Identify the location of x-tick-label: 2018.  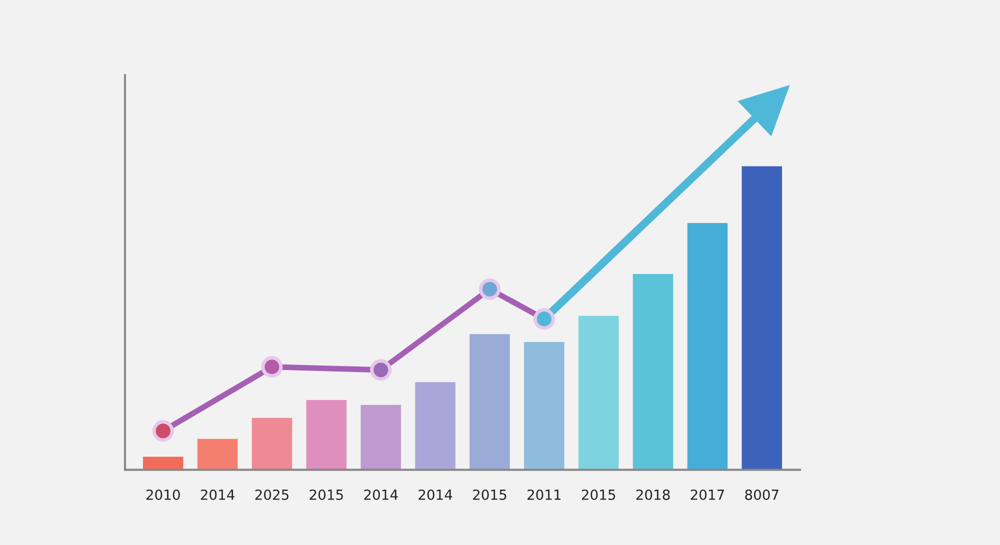
(653, 494).